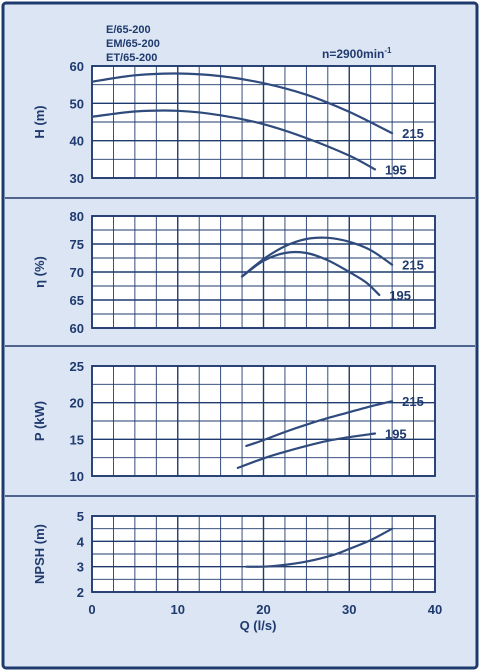 This screenshot has width=480, height=671. What do you see at coordinates (77, 103) in the screenshot?
I see `y-tick-label: 50` at bounding box center [77, 103].